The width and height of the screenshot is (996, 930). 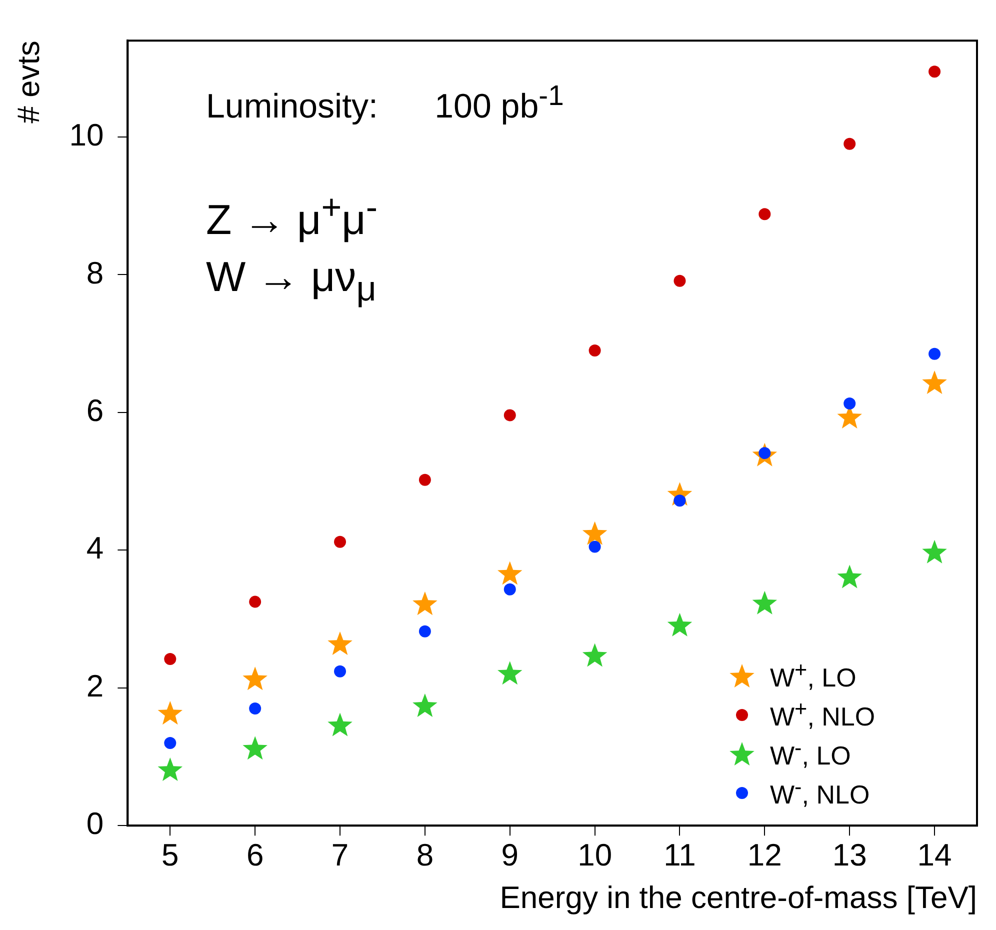 What do you see at coordinates (95, 686) in the screenshot?
I see `y-tick-label: 2` at bounding box center [95, 686].